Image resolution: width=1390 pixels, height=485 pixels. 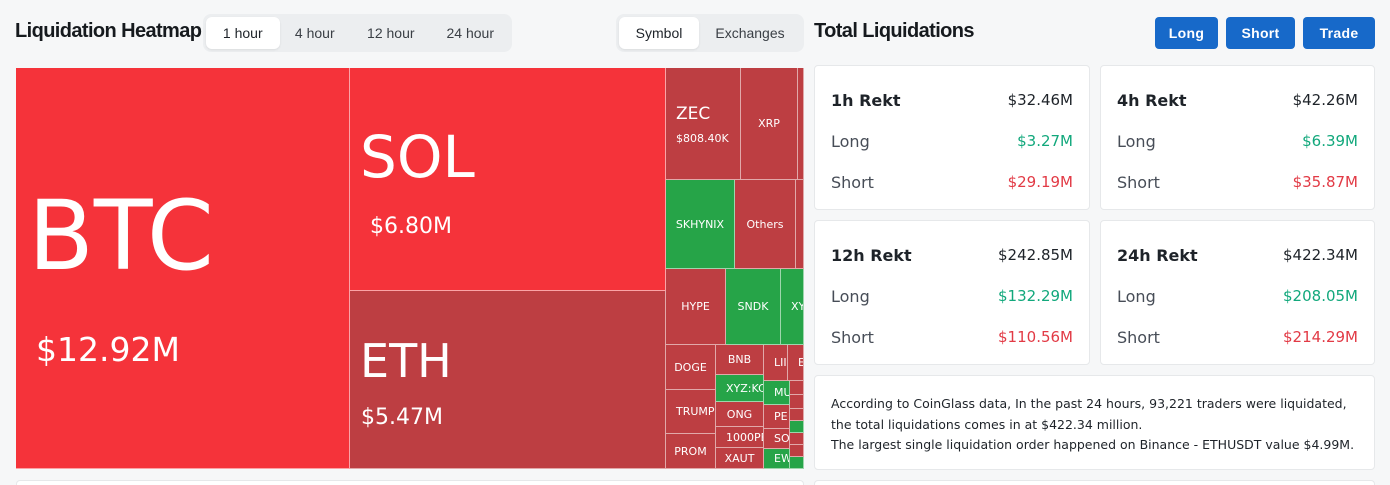 What do you see at coordinates (406, 361) in the screenshot?
I see `tile-symbol: ETH` at bounding box center [406, 361].